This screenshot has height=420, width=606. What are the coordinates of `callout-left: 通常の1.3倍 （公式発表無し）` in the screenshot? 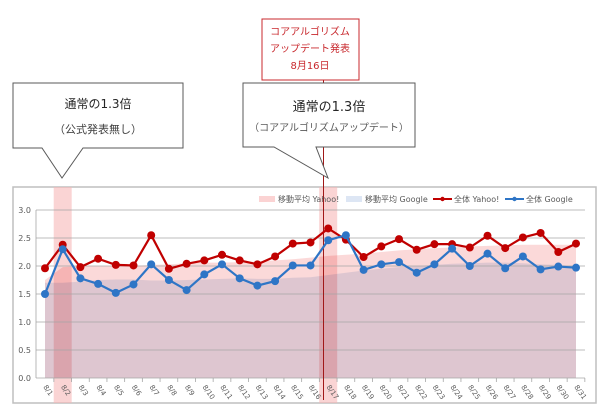 It's located at (98, 130).